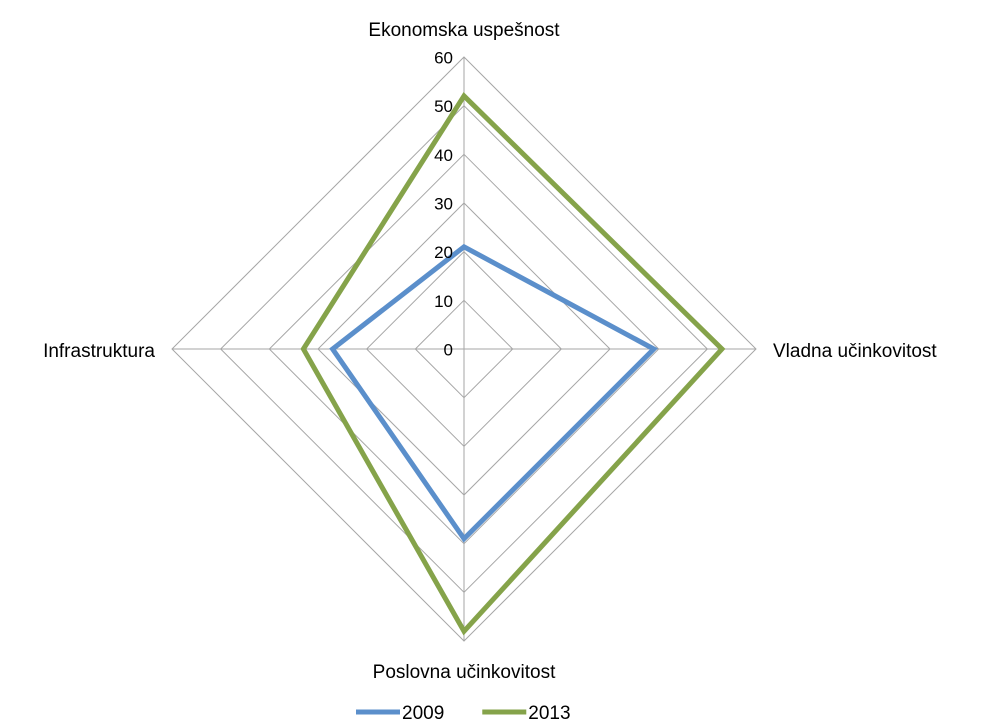  Describe the element at coordinates (549, 713) in the screenshot. I see `legend-label: 2013` at that location.